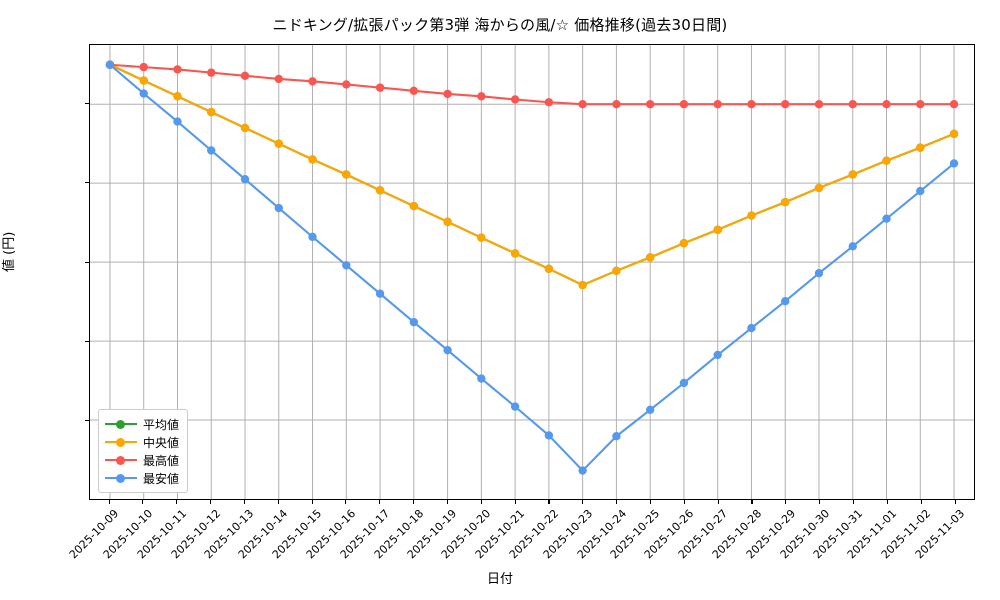  Describe the element at coordinates (161, 442) in the screenshot. I see `legend-label: 中央値` at that location.